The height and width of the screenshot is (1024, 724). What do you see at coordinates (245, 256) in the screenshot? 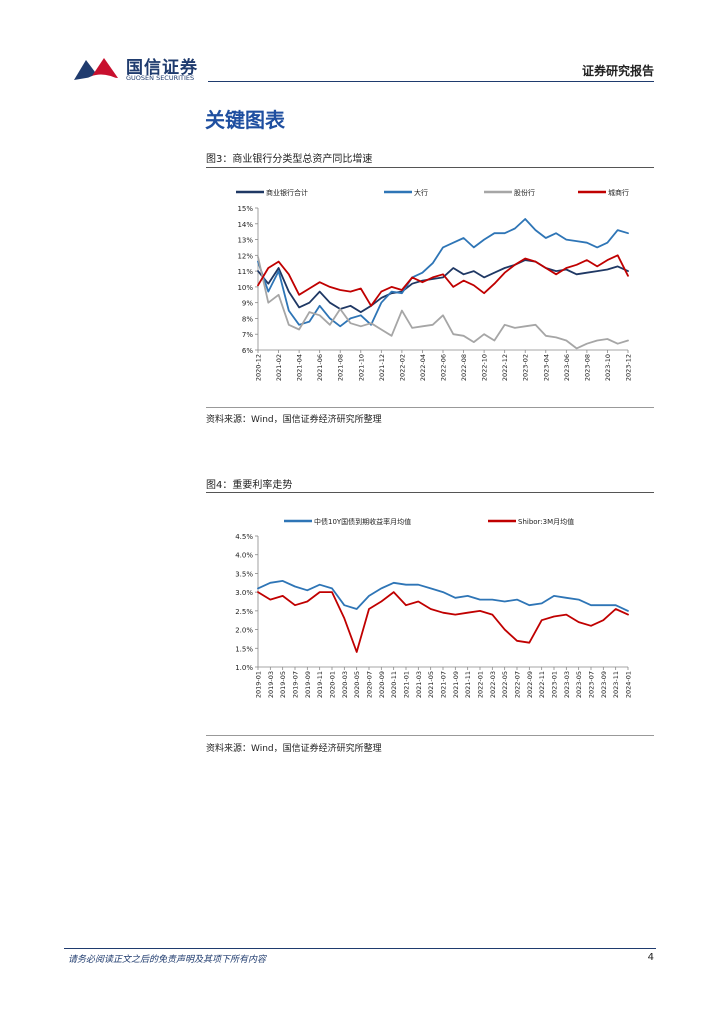
I see `fig3-y-tick-label: 12%` at bounding box center [245, 256].